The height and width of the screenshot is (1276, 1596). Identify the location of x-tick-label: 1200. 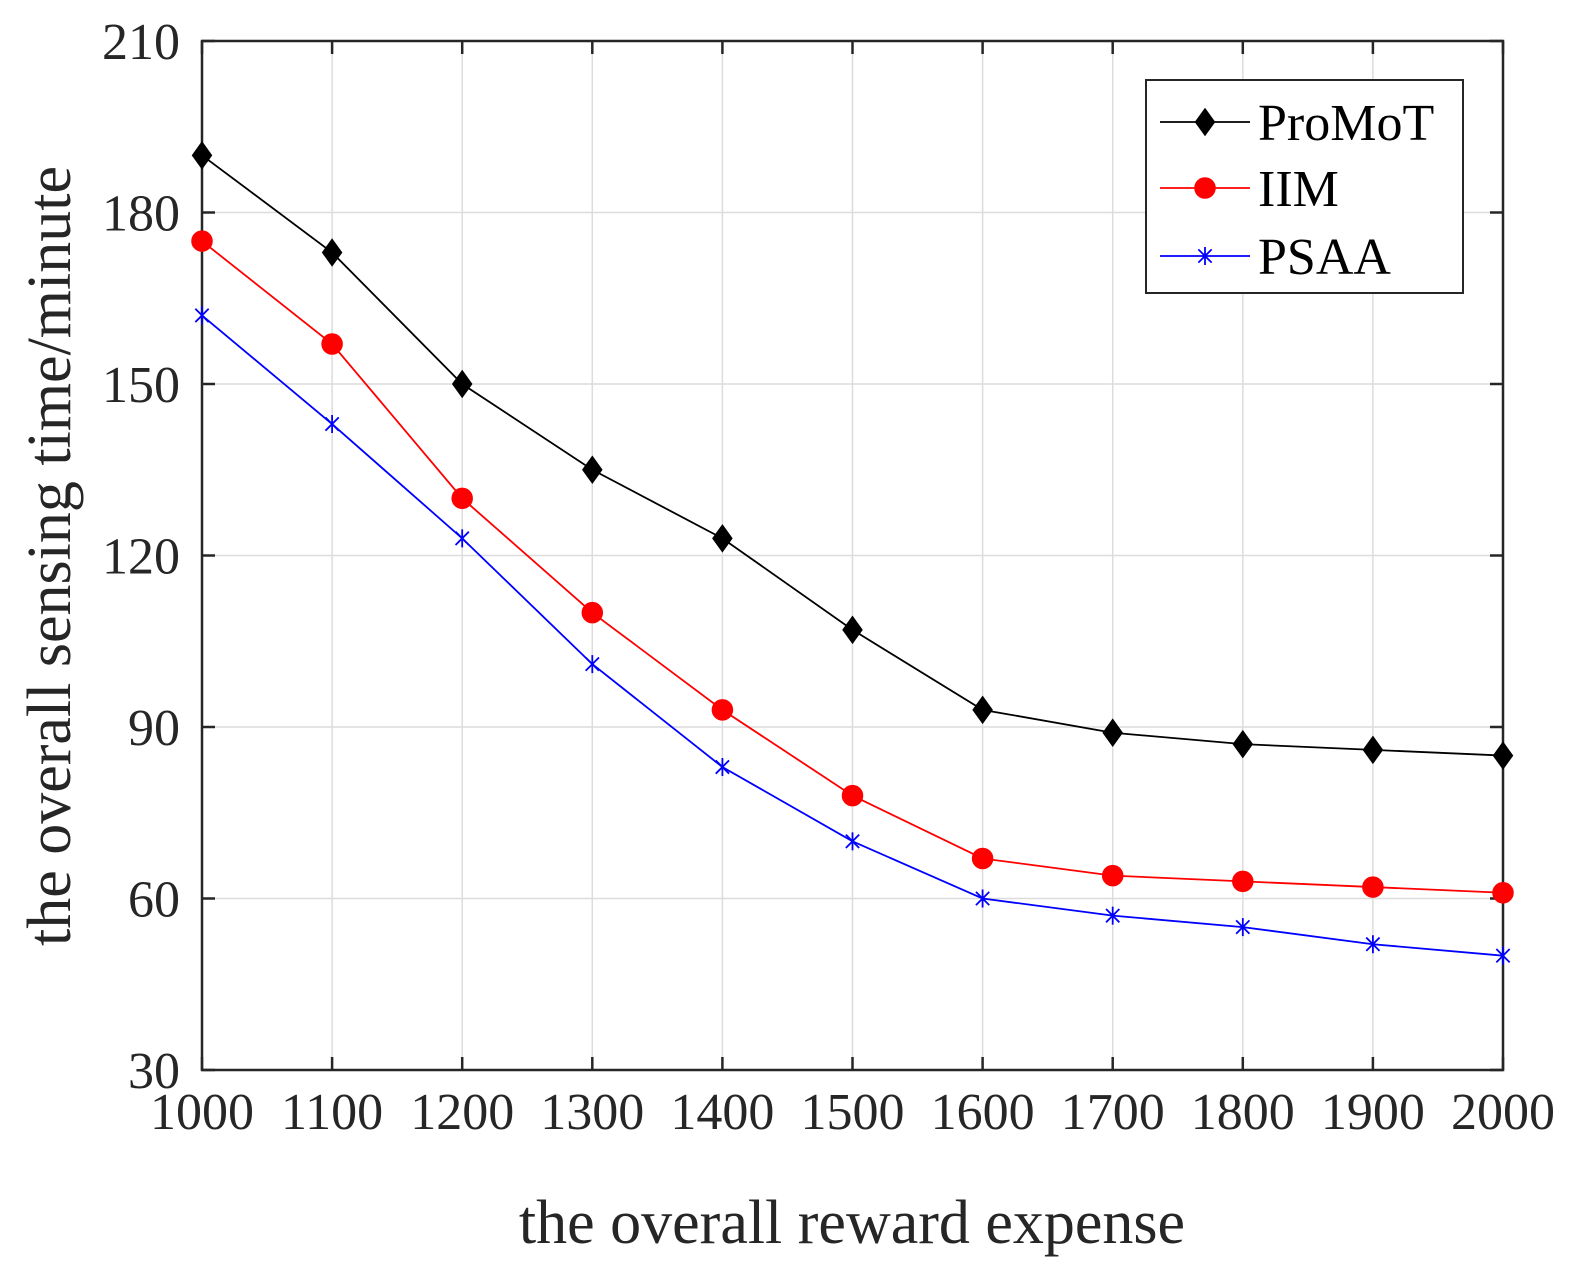
(462, 1112).